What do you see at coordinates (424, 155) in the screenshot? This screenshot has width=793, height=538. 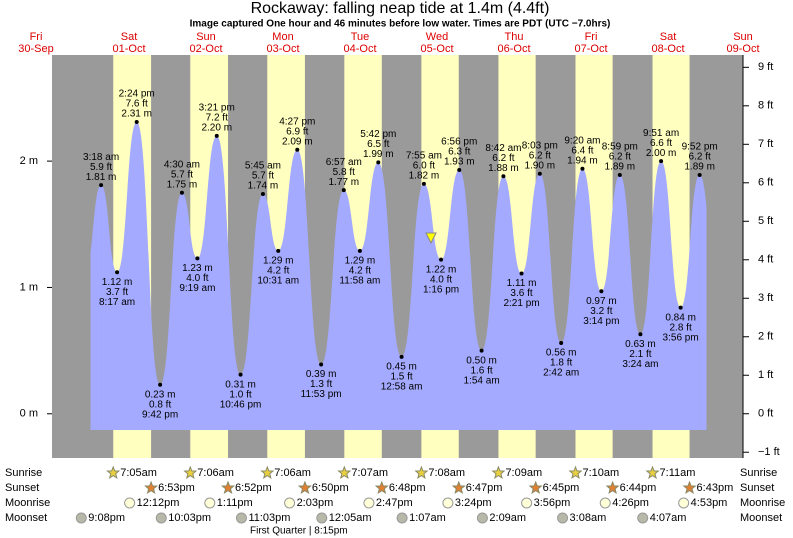 I see `tide-label: 7:55 am` at bounding box center [424, 155].